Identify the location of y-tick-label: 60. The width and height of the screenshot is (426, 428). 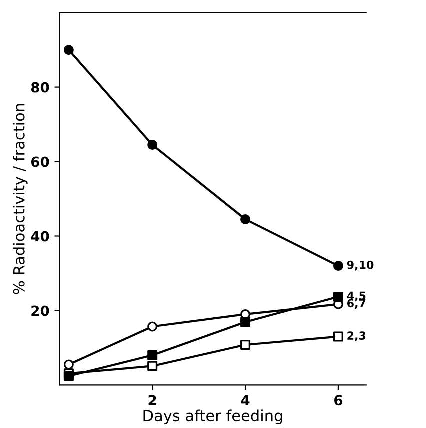
(40, 162).